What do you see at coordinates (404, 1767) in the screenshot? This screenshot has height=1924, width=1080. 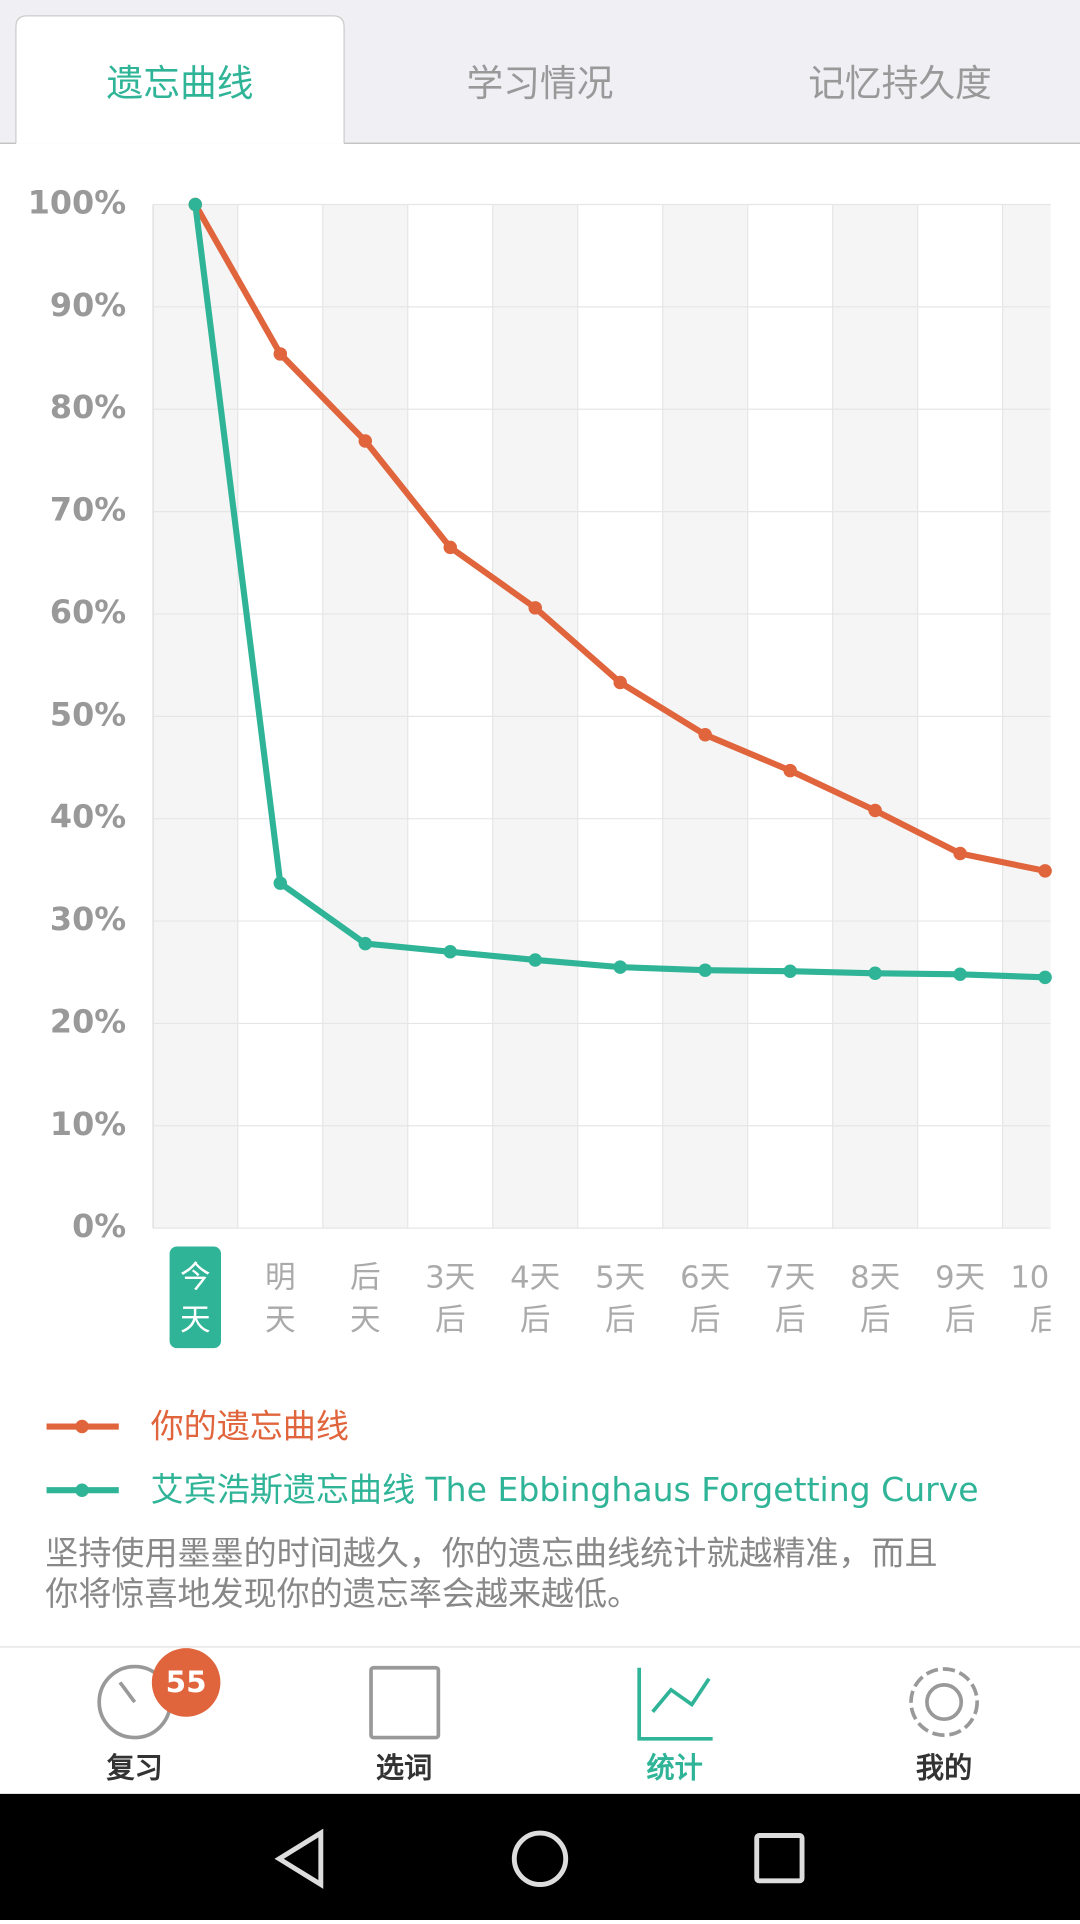 I see `nav-item: 选词` at bounding box center [404, 1767].